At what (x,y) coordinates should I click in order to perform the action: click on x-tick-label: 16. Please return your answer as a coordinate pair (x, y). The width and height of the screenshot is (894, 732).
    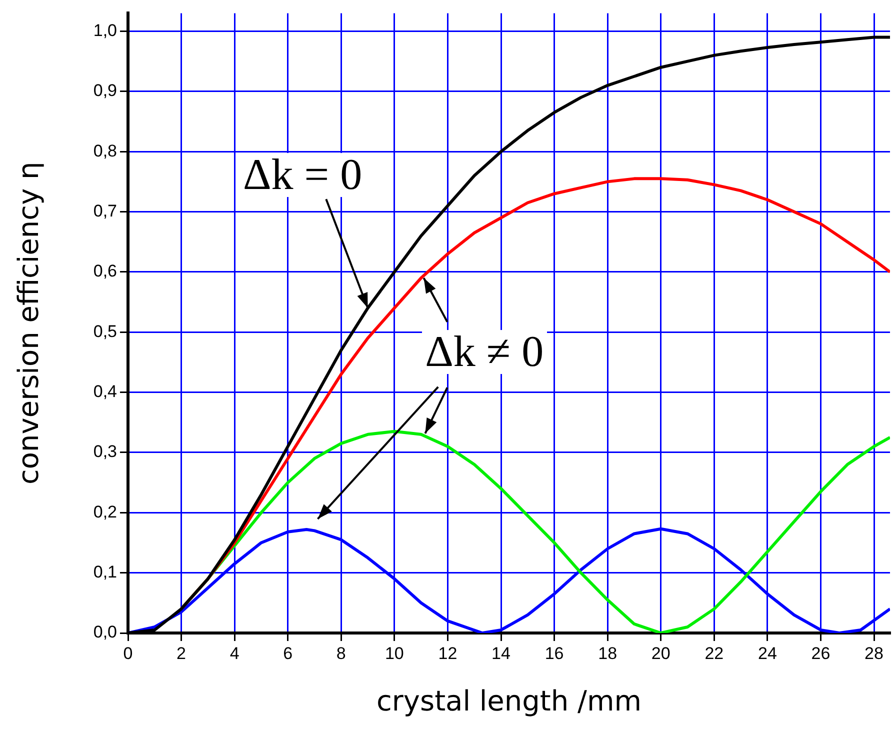
    Looking at the image, I should click on (554, 653).